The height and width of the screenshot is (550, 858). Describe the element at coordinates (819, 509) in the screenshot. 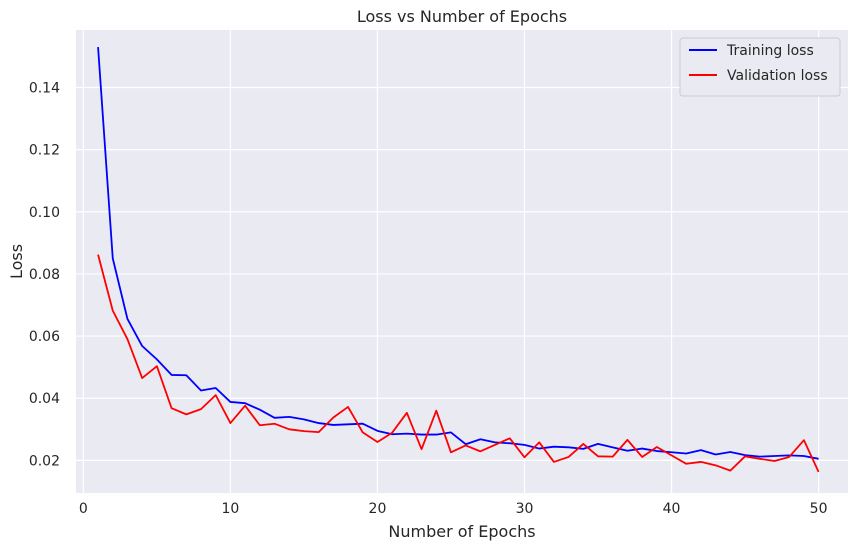

I see `x-tick-label: 50` at that location.